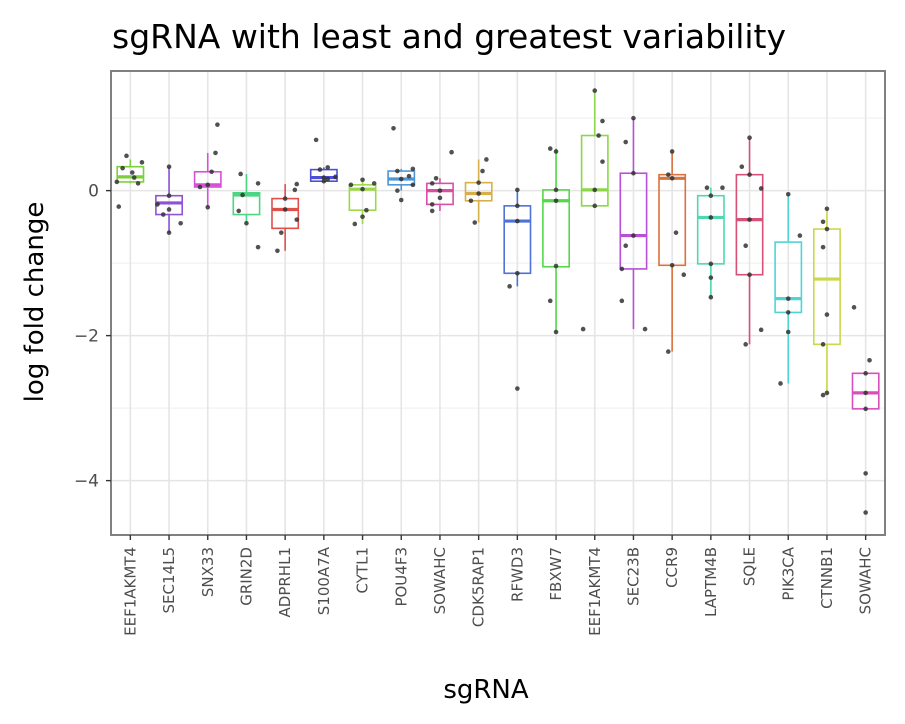 This screenshot has width=905, height=724. I want to click on x-tick-label: SNX33, so click(208, 572).